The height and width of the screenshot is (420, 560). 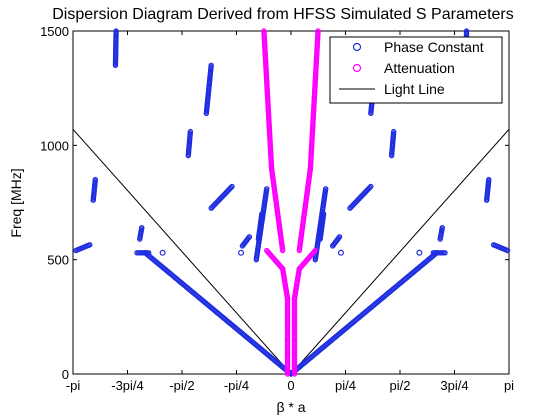 I want to click on y-tick-label: 1000, so click(x=54, y=145).